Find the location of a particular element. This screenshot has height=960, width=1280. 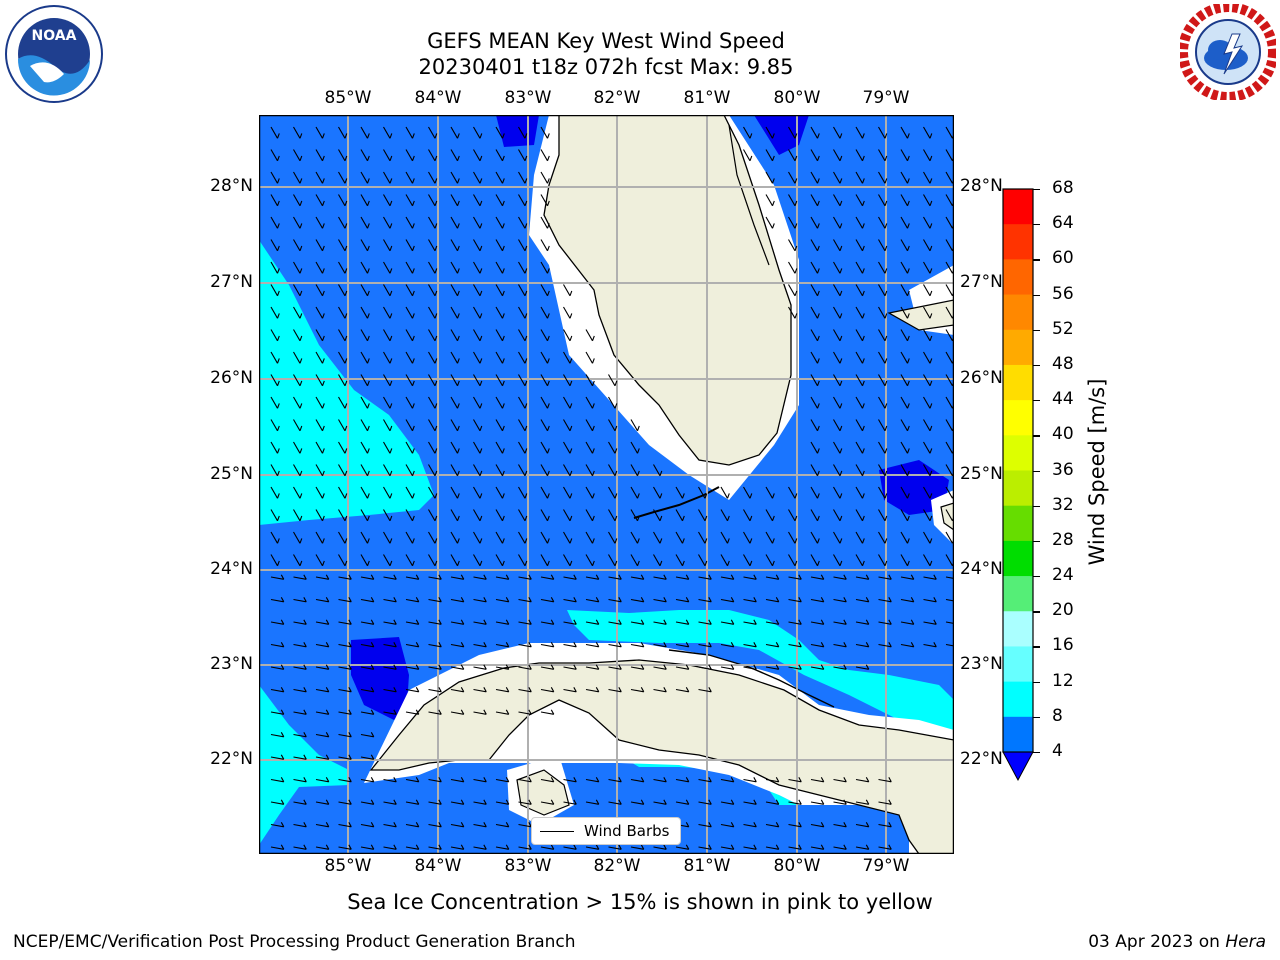

lon-label-top: 79°W is located at coordinates (886, 98).